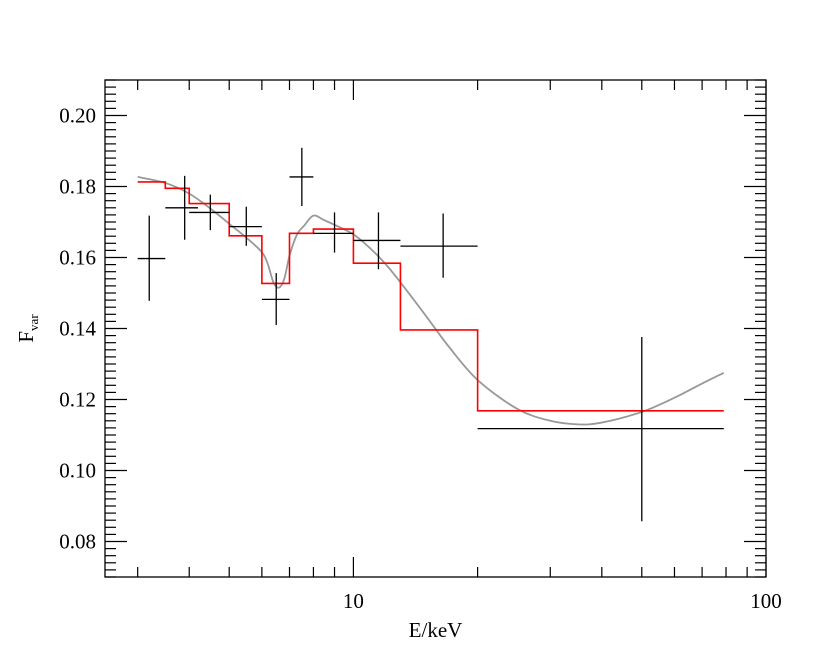 Image resolution: width=830 pixels, height=664 pixels. Describe the element at coordinates (77, 400) in the screenshot. I see `y-tick-label: 0.12` at that location.